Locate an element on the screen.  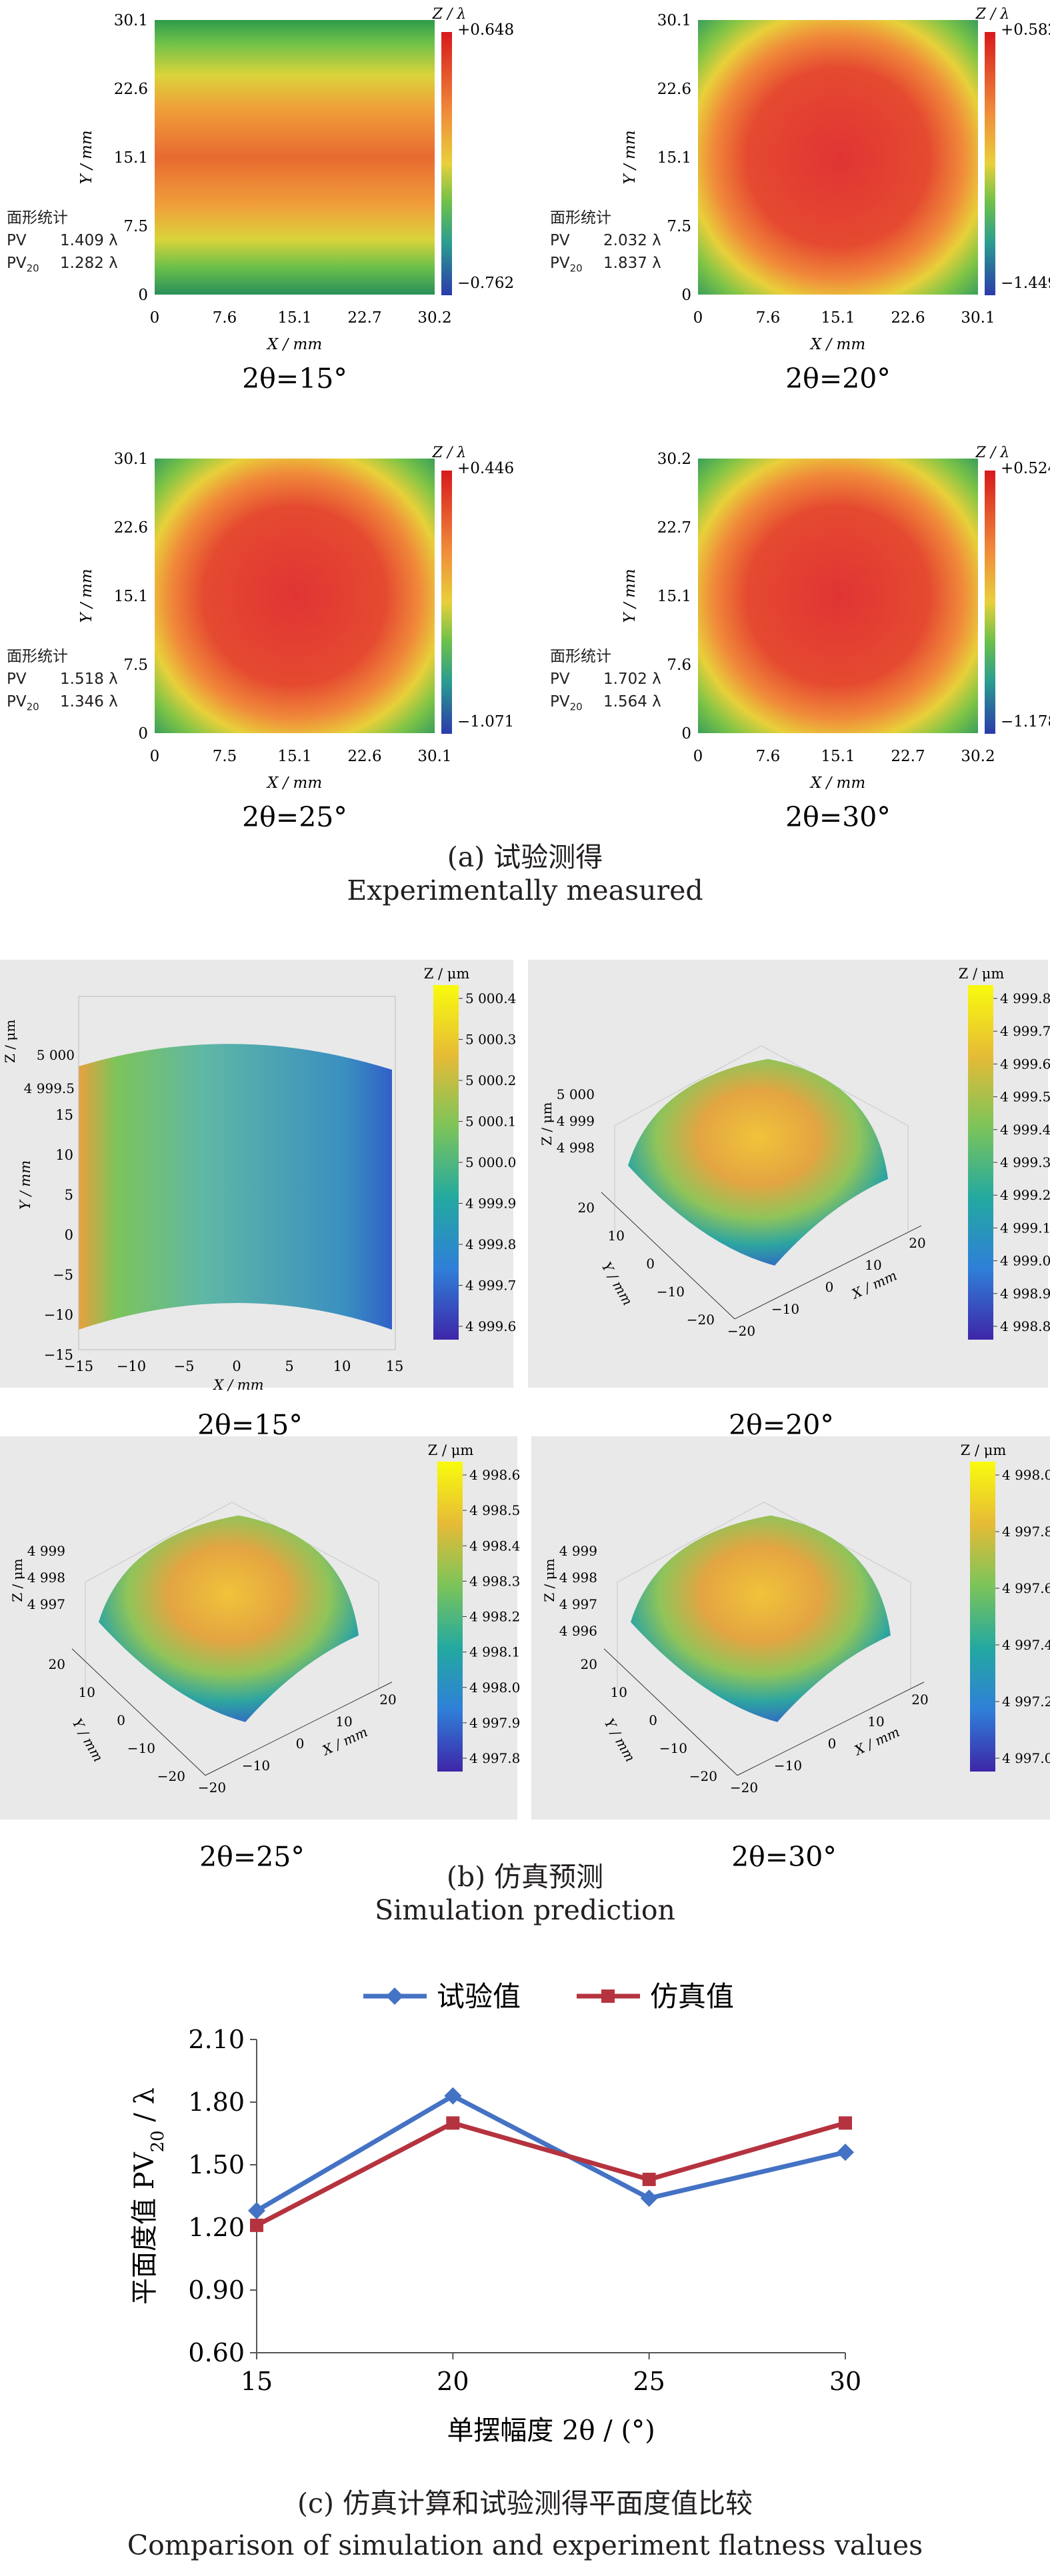
y-tick-label: 0.60 is located at coordinates (216, 2352).